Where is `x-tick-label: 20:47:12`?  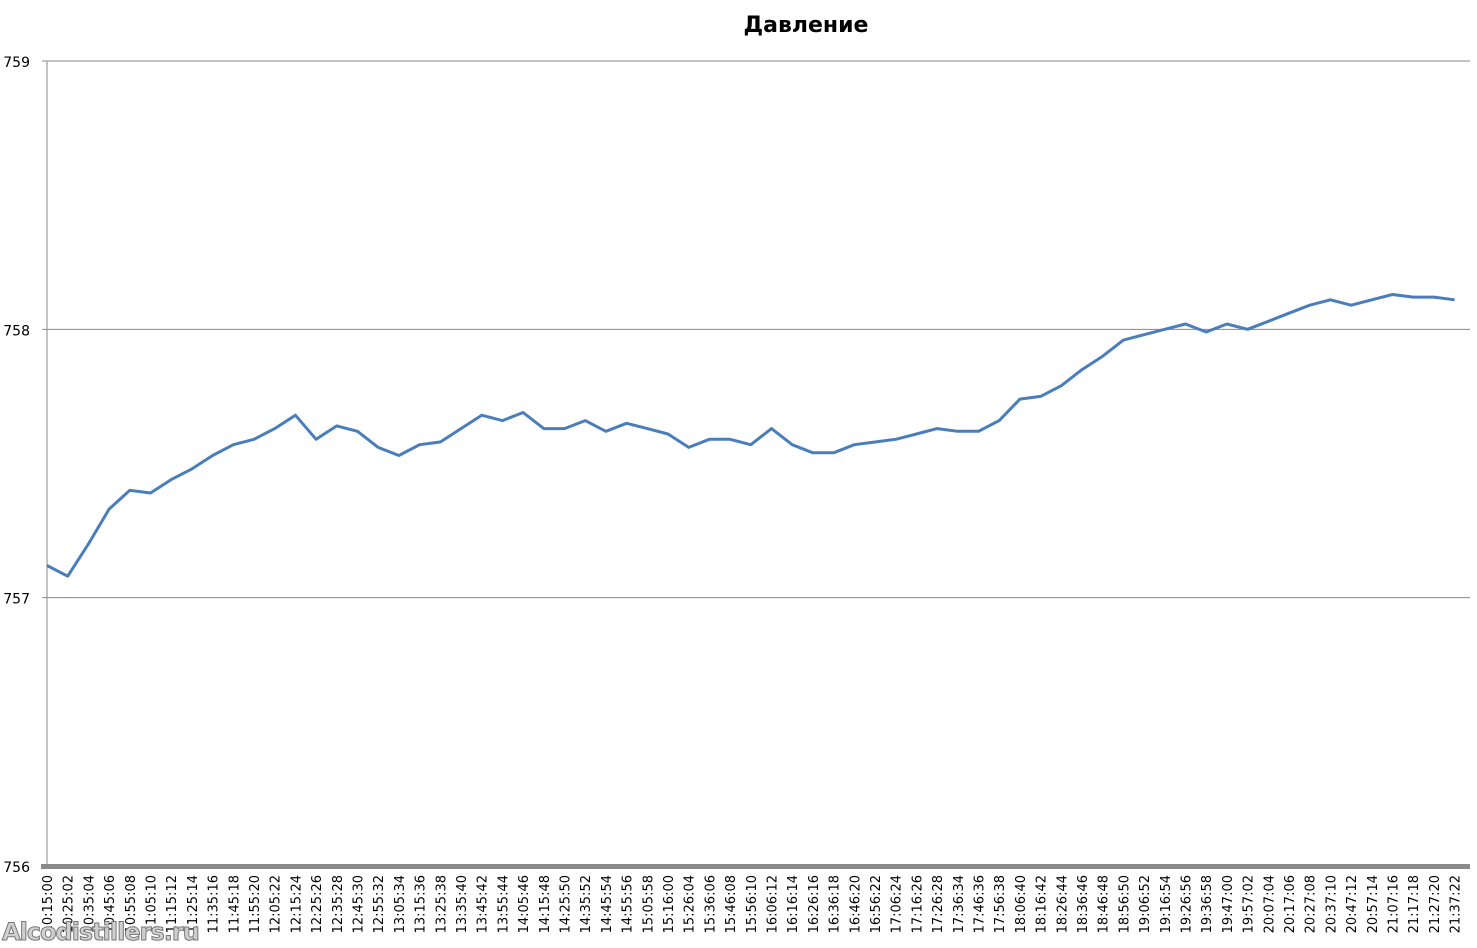
x-tick-label: 20:47:12 is located at coordinates (1352, 904).